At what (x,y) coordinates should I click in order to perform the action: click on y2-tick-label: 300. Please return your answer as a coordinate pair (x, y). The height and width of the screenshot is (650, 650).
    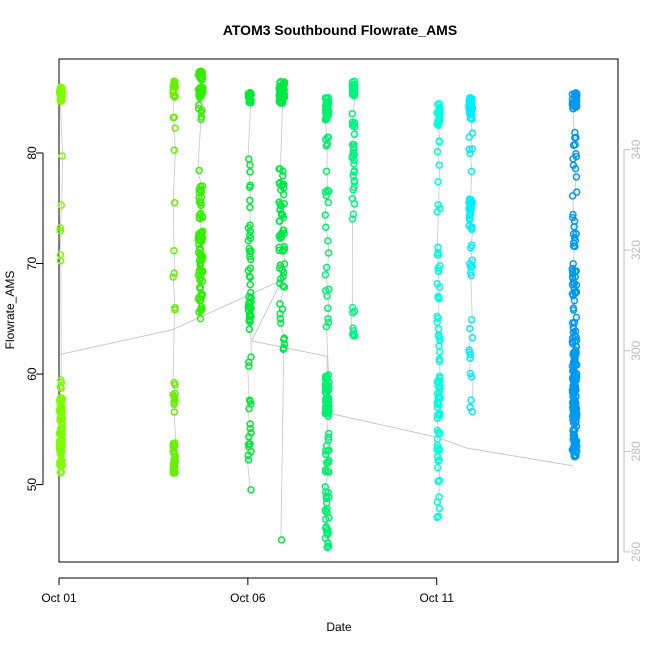
    Looking at the image, I should click on (636, 350).